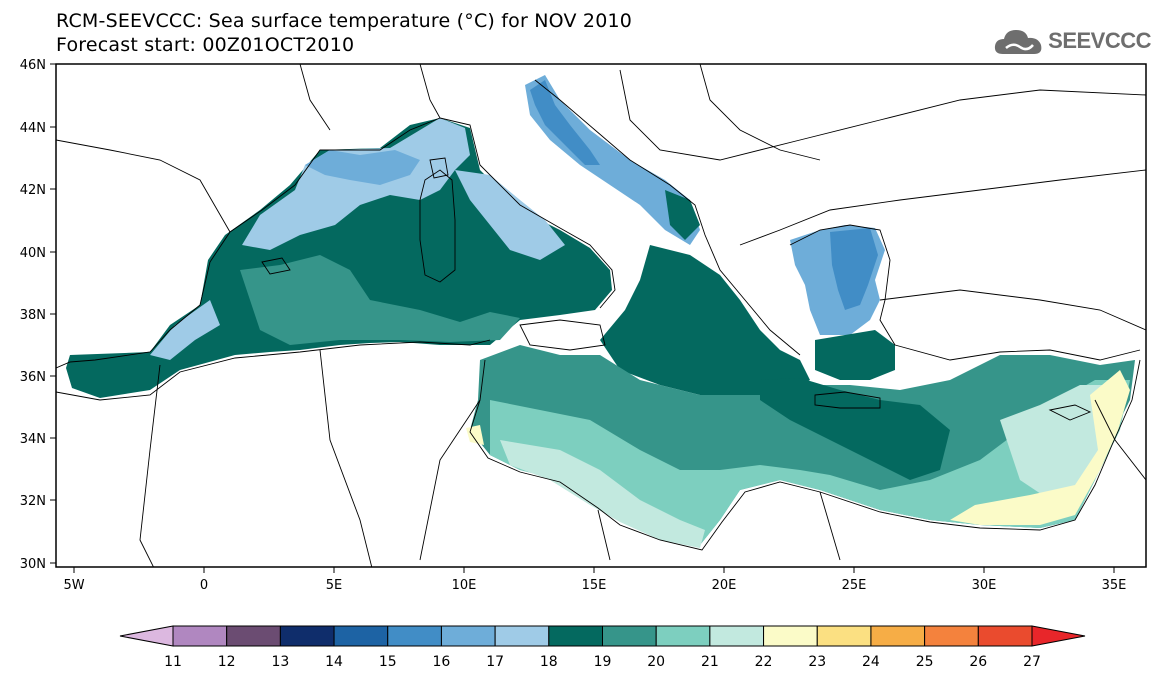 This screenshot has width=1165, height=682. I want to click on lat-tick-label: 34N, so click(33, 439).